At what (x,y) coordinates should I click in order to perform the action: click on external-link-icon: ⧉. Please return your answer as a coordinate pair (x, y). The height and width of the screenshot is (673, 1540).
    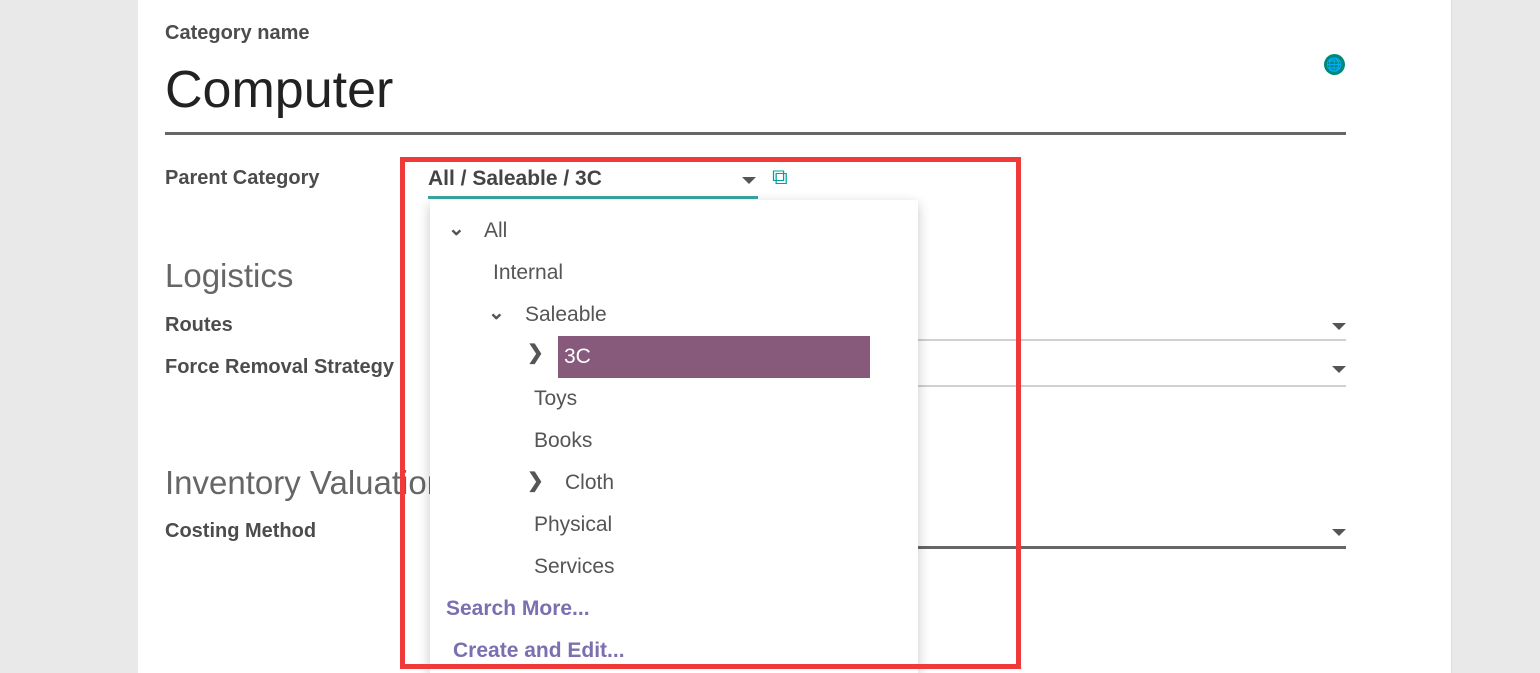
    Looking at the image, I should click on (780, 176).